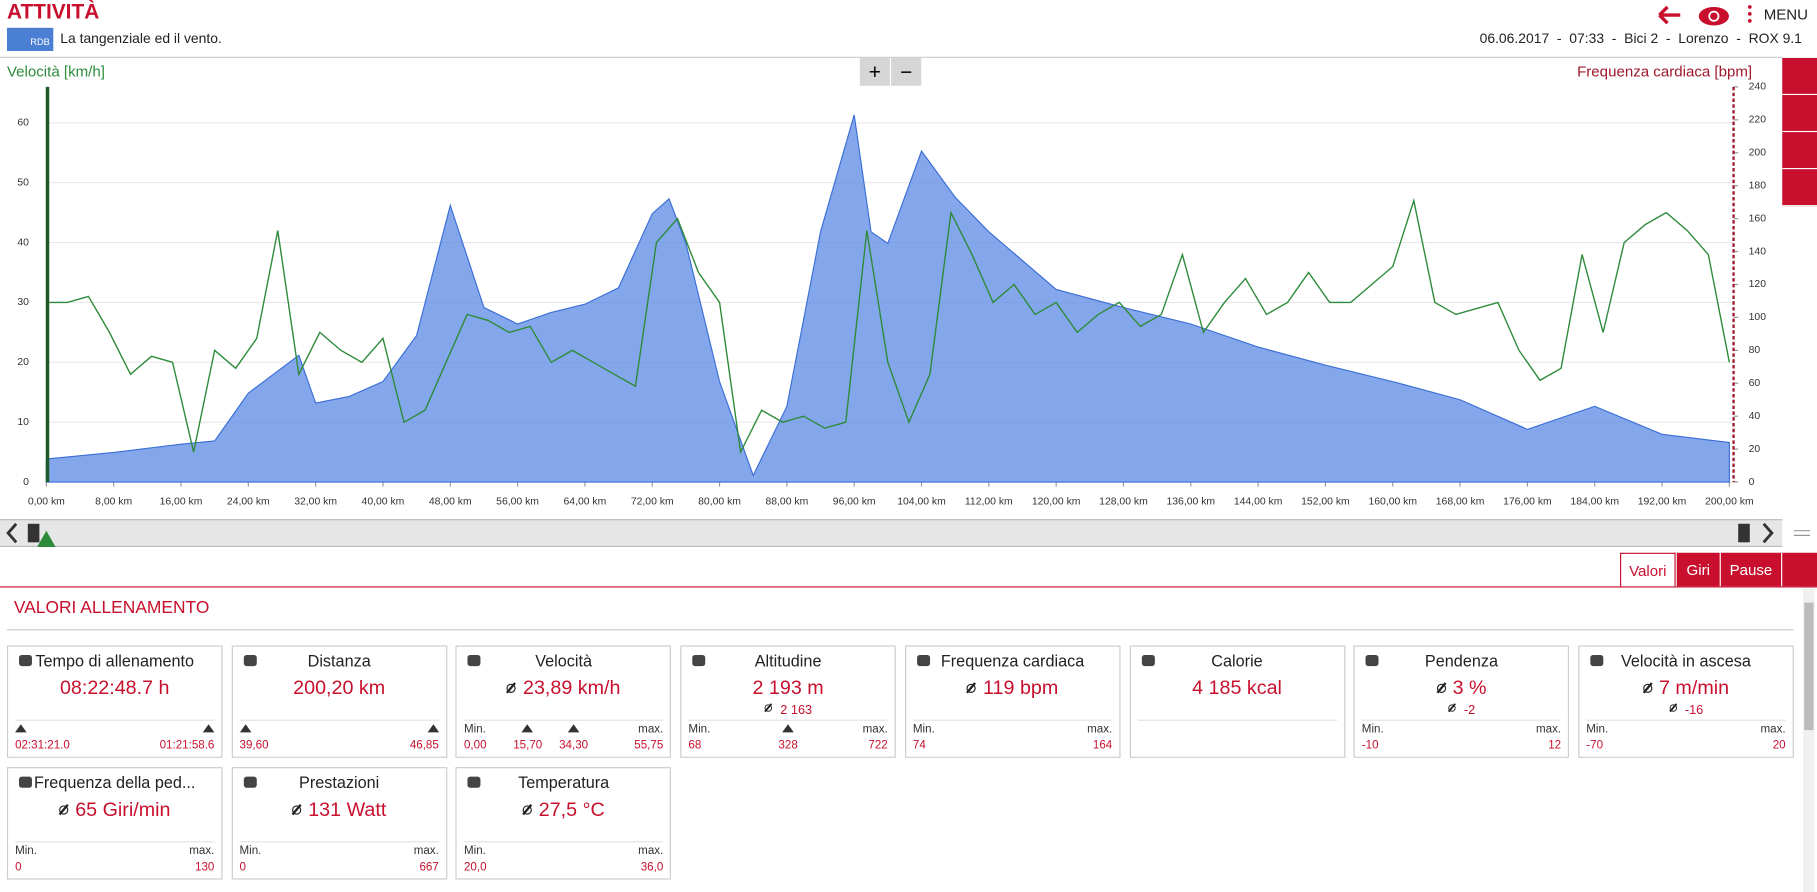  I want to click on stat-value: 722, so click(878, 746).